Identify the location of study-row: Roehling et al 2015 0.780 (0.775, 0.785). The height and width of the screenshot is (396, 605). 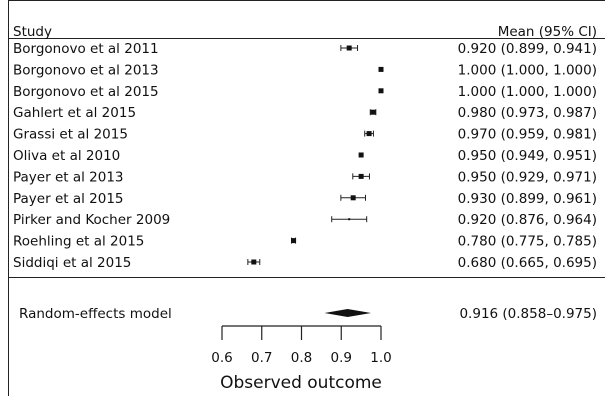
(305, 242).